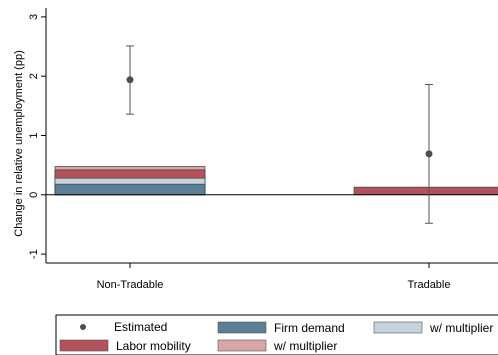 The image size is (498, 355). What do you see at coordinates (130, 285) in the screenshot?
I see `x-tick-label: Non-Tradable` at bounding box center [130, 285].